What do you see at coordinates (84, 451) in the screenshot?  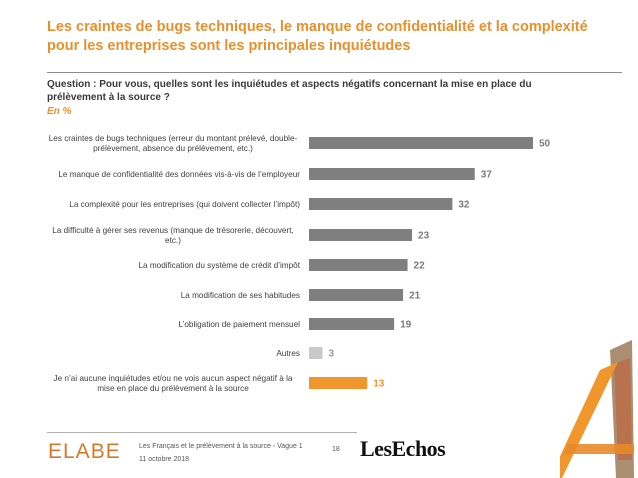 I see `elabe-logo: ELABE` at bounding box center [84, 451].